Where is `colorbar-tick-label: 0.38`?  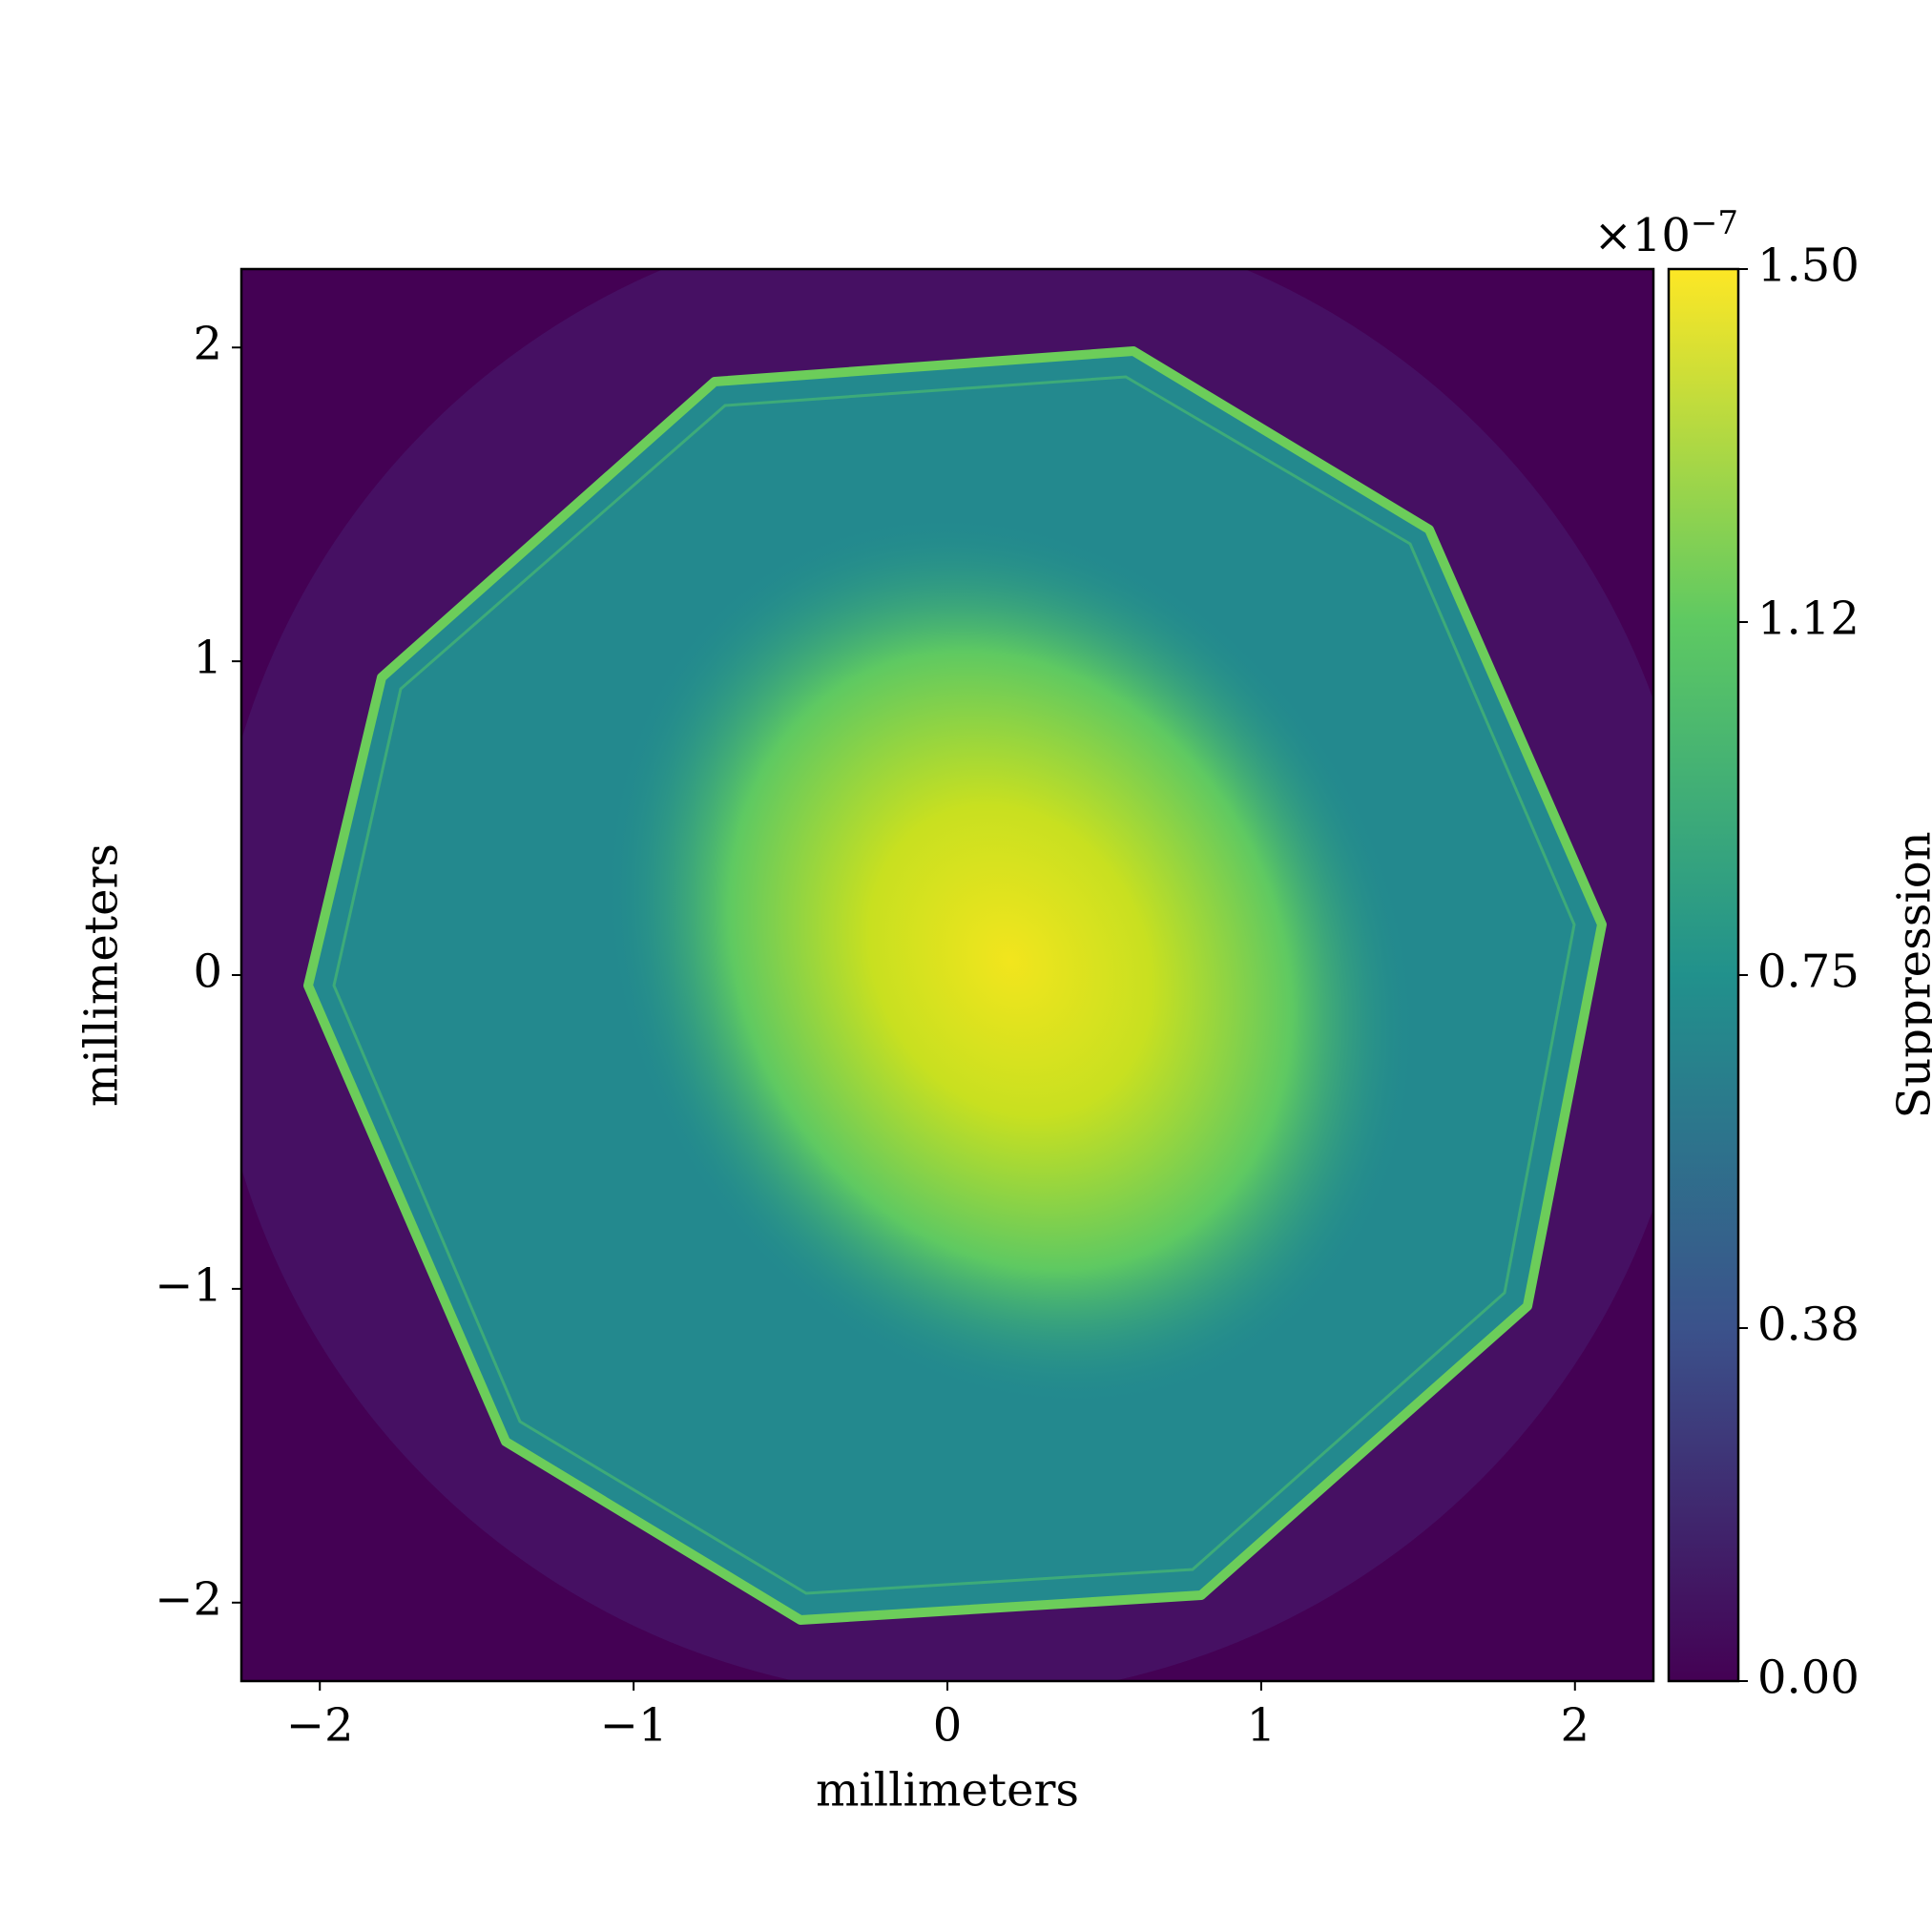
colorbar-tick-label: 0.38 is located at coordinates (1808, 1325).